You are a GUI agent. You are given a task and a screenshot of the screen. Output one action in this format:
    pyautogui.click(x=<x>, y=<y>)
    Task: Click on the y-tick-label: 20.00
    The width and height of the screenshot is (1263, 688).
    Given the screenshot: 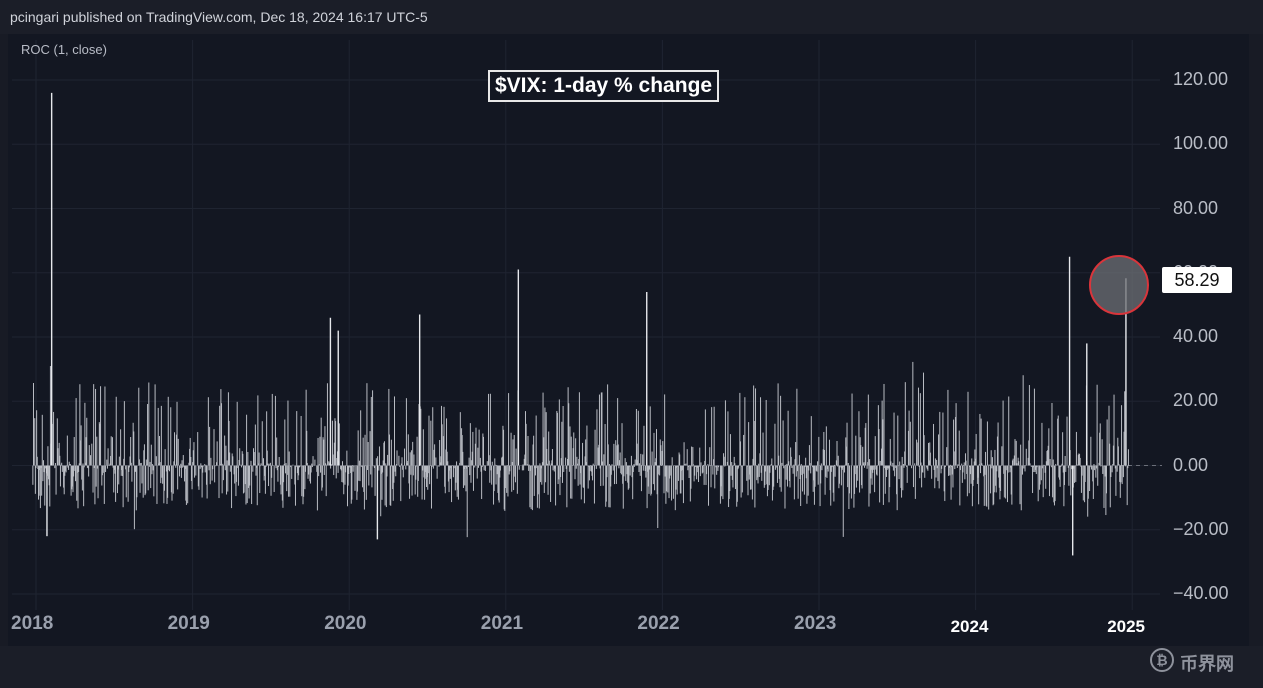 What is the action you would take?
    pyautogui.click(x=1196, y=400)
    